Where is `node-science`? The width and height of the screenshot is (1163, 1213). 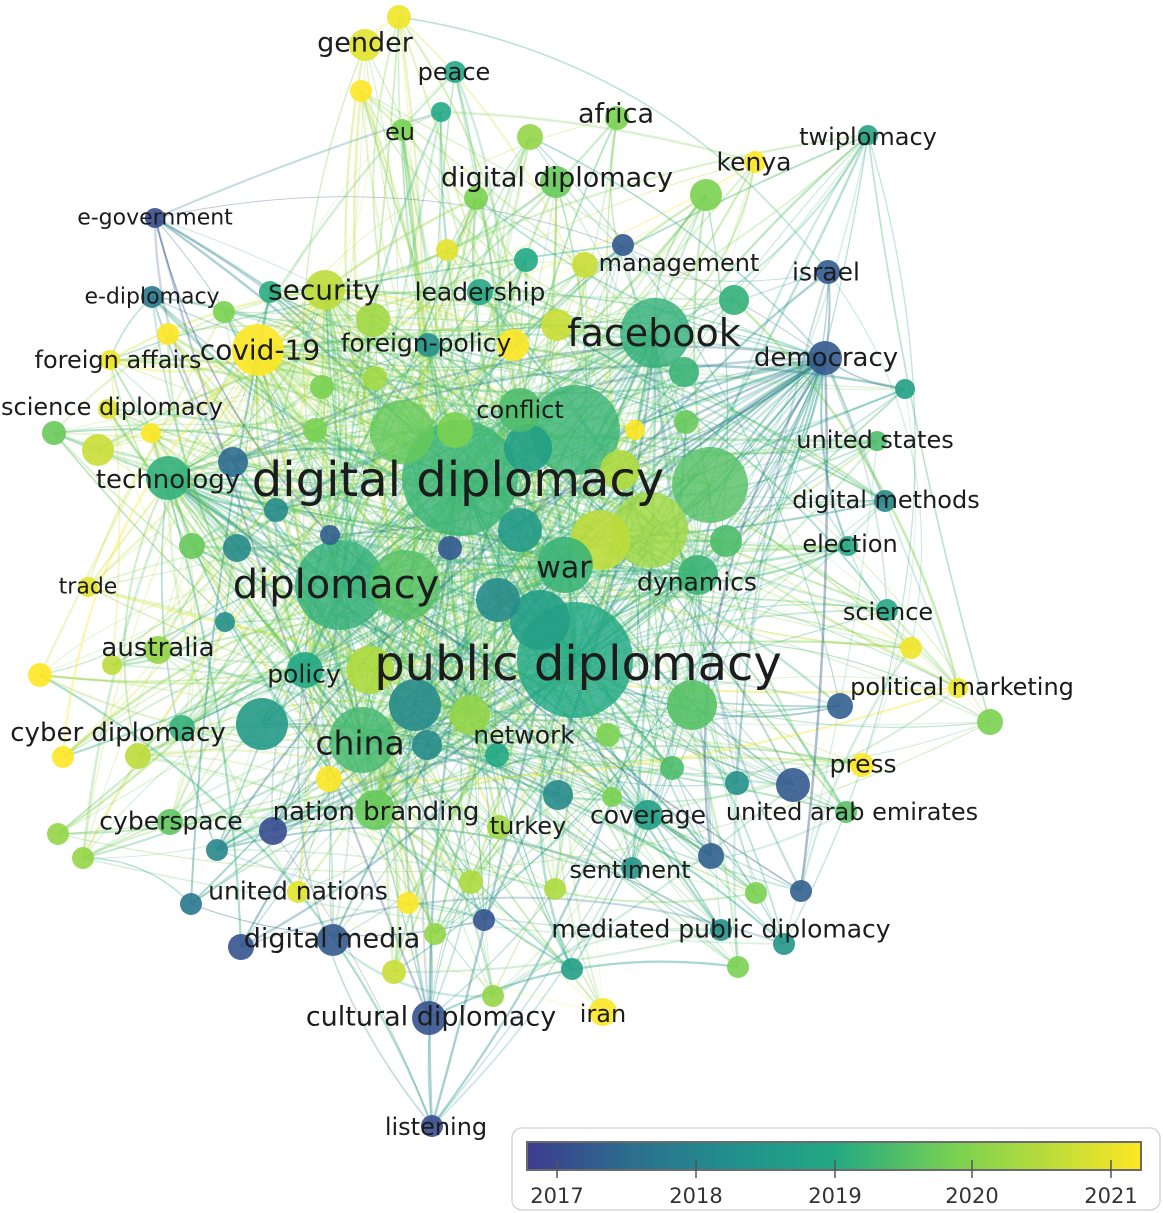 node-science is located at coordinates (887, 610).